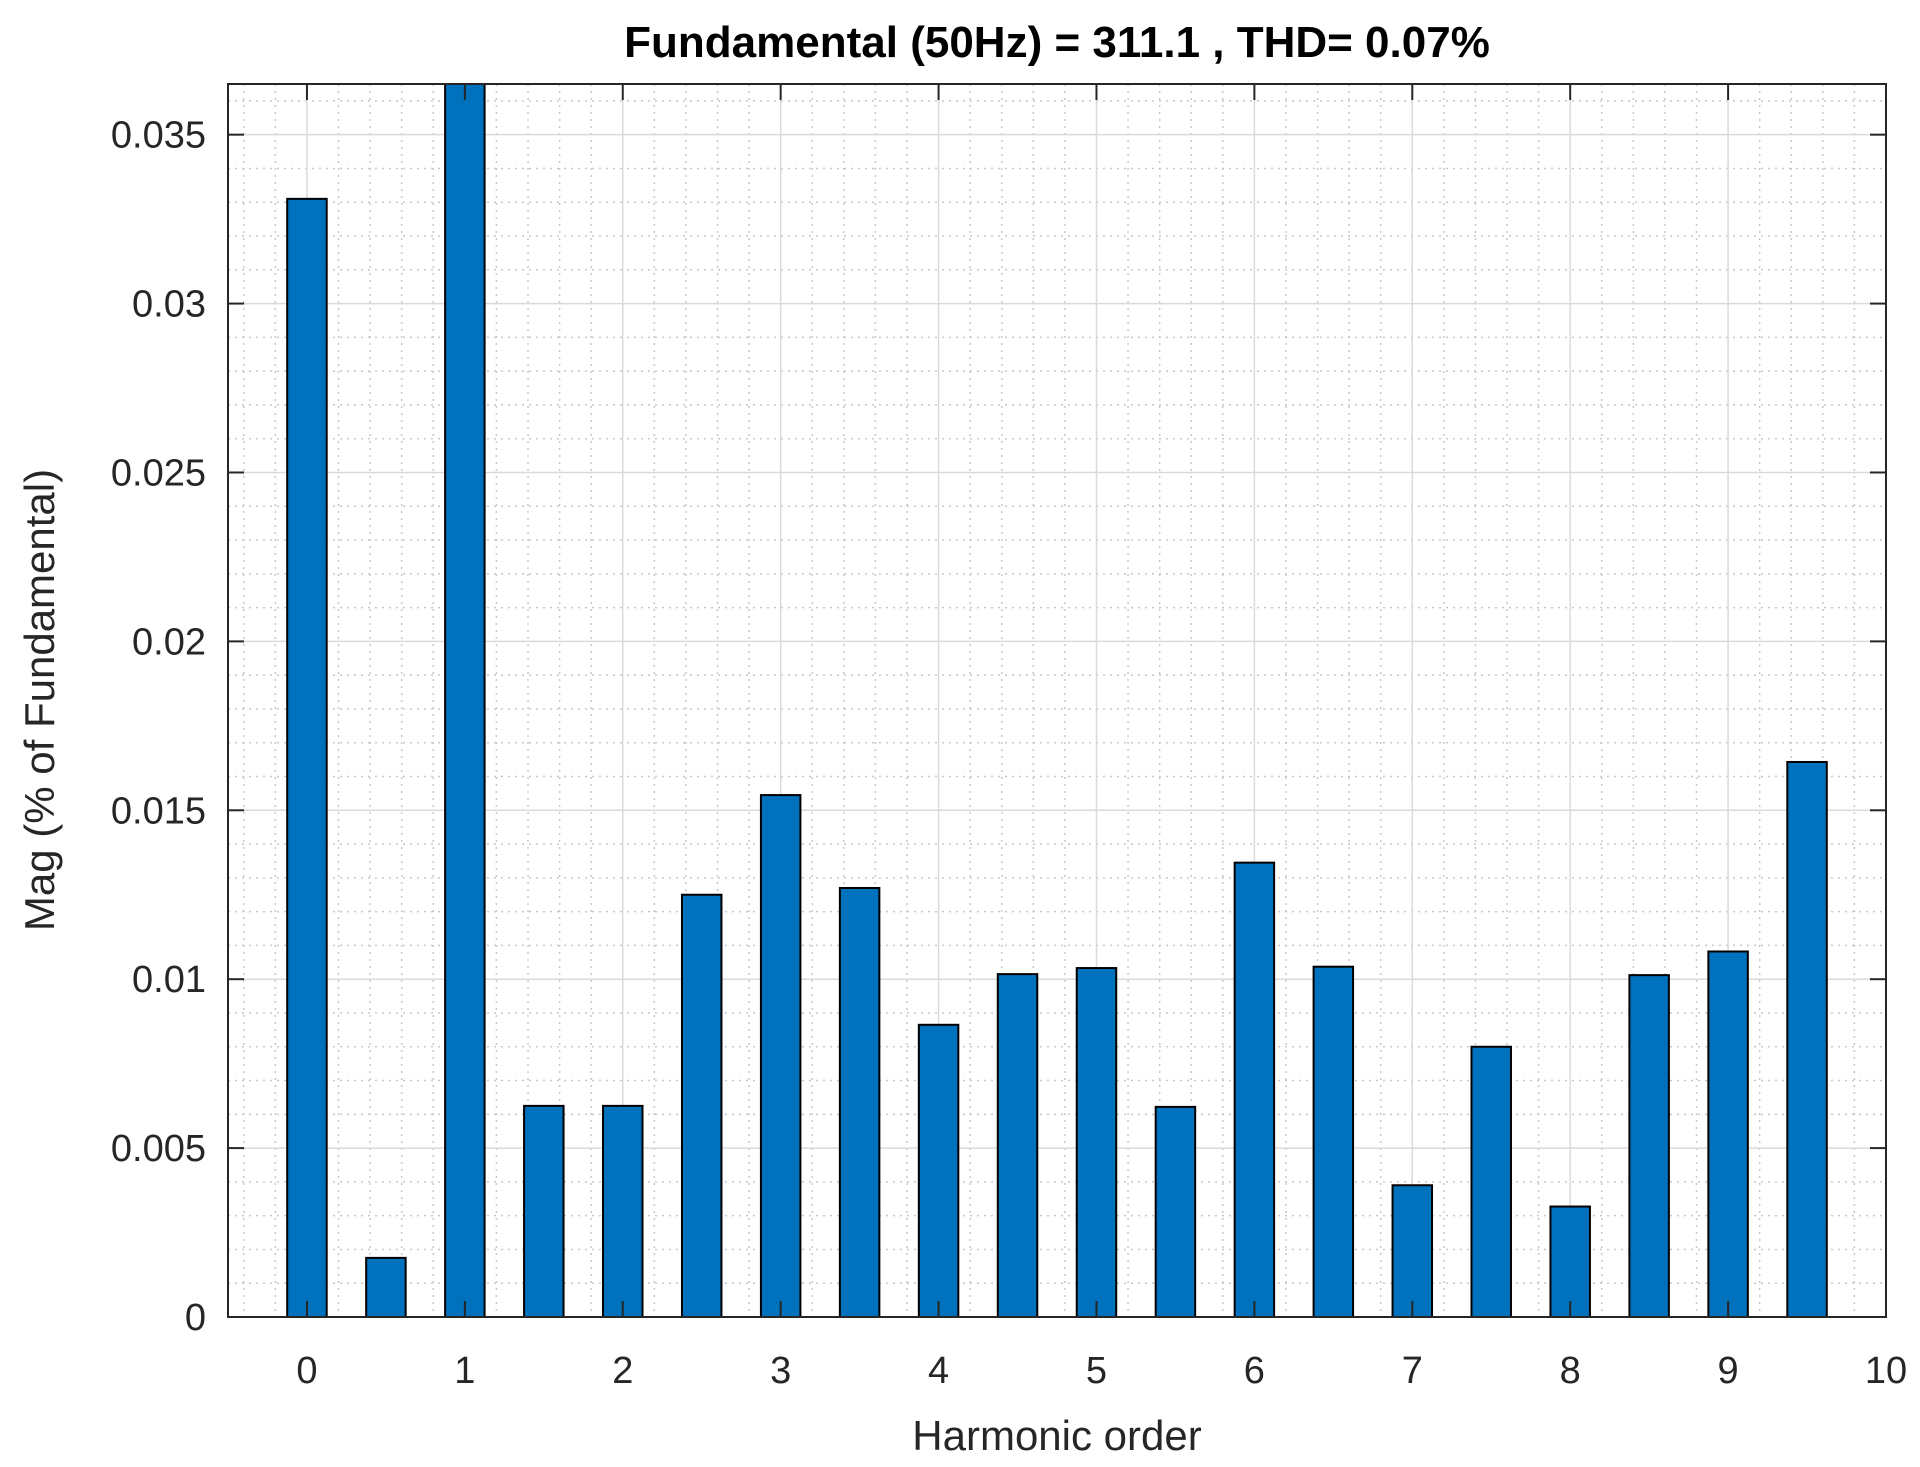 Image resolution: width=1920 pixels, height=1467 pixels. I want to click on y-tick-label: 0, so click(195, 1318).